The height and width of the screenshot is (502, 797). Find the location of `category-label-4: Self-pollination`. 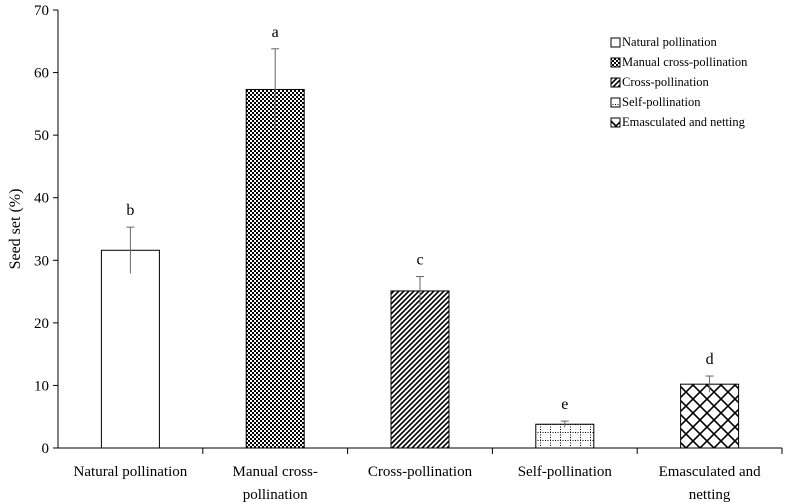

category-label-4: Self-pollination is located at coordinates (565, 472).